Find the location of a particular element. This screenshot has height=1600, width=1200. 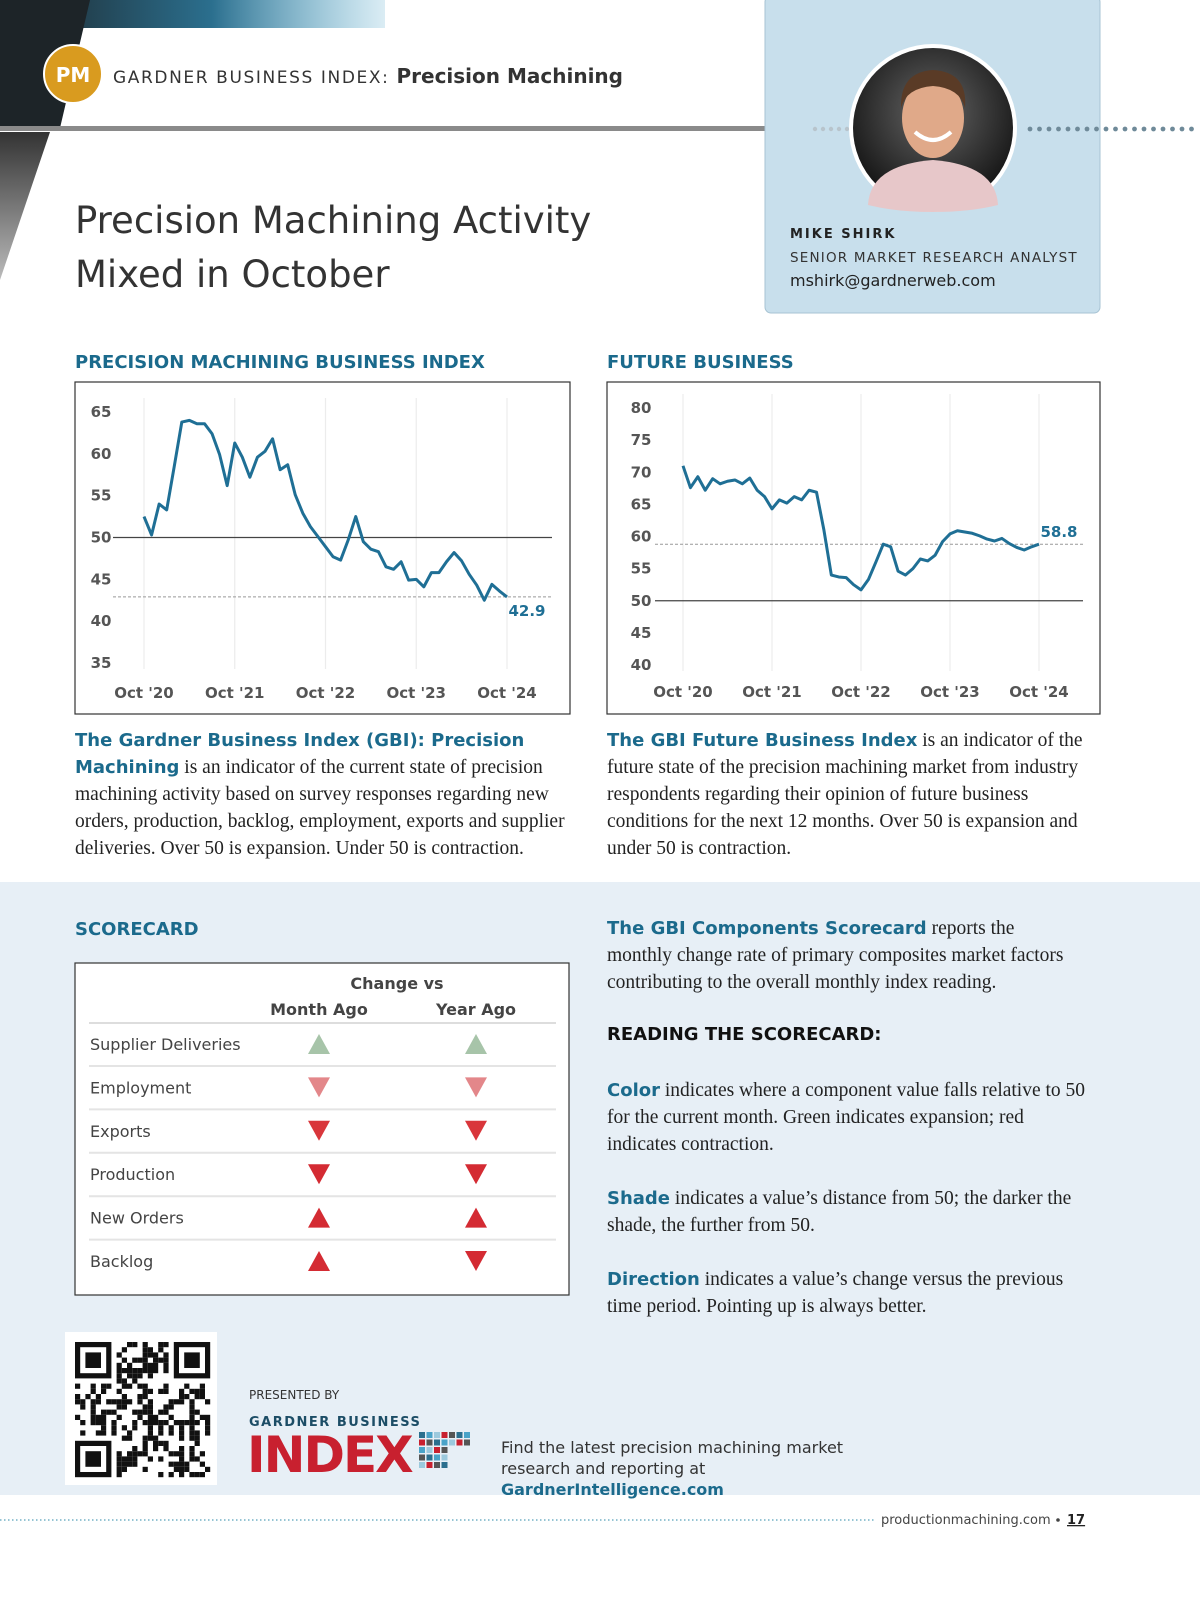

qr-finder is located at coordinates (192, 1360).